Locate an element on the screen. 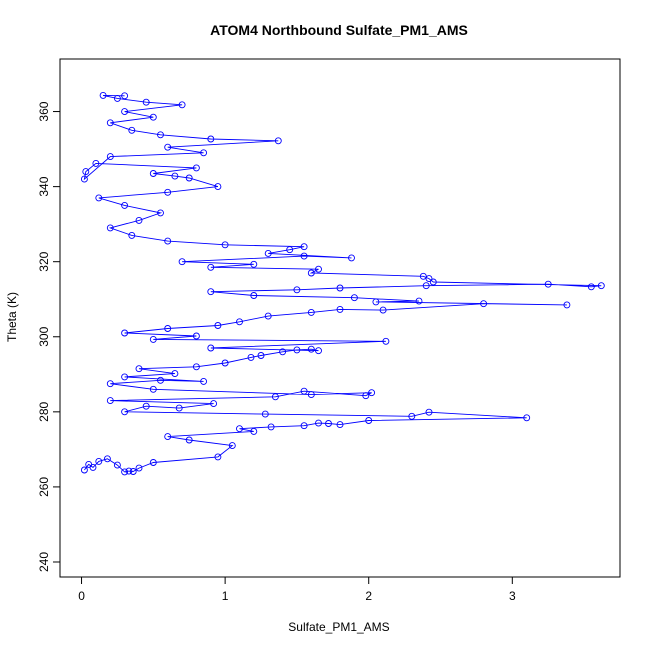  x-axis: 0 1 2 3 is located at coordinates (297, 589).